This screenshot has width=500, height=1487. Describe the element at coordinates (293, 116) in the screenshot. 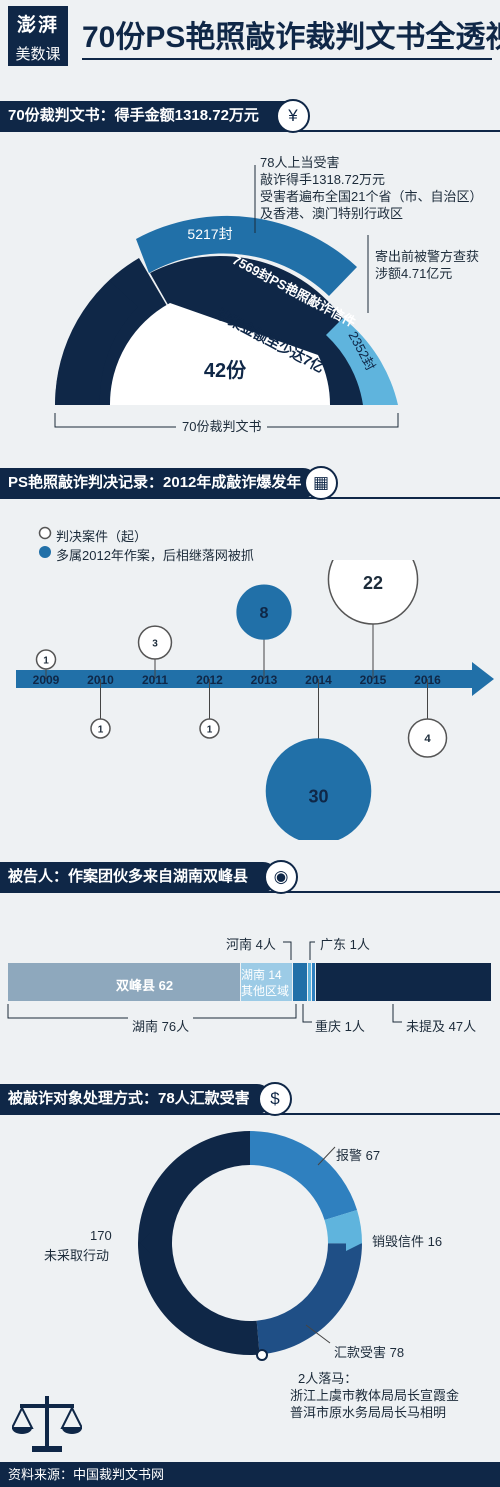

I see `money-icon: ¥` at that location.